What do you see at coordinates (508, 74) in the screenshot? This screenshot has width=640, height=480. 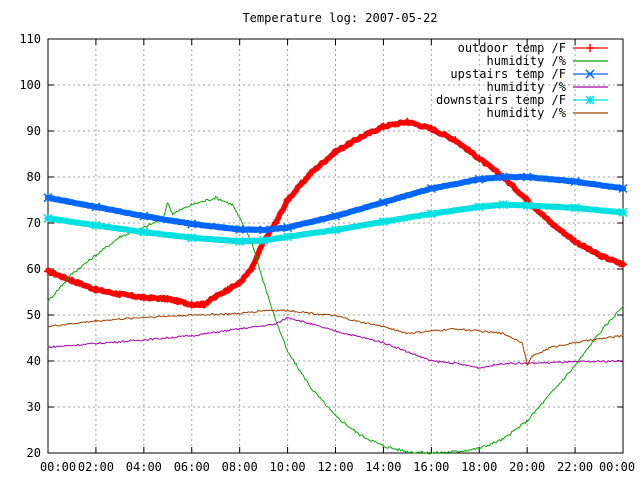 I see `legend-label: upstairs temp /F` at bounding box center [508, 74].